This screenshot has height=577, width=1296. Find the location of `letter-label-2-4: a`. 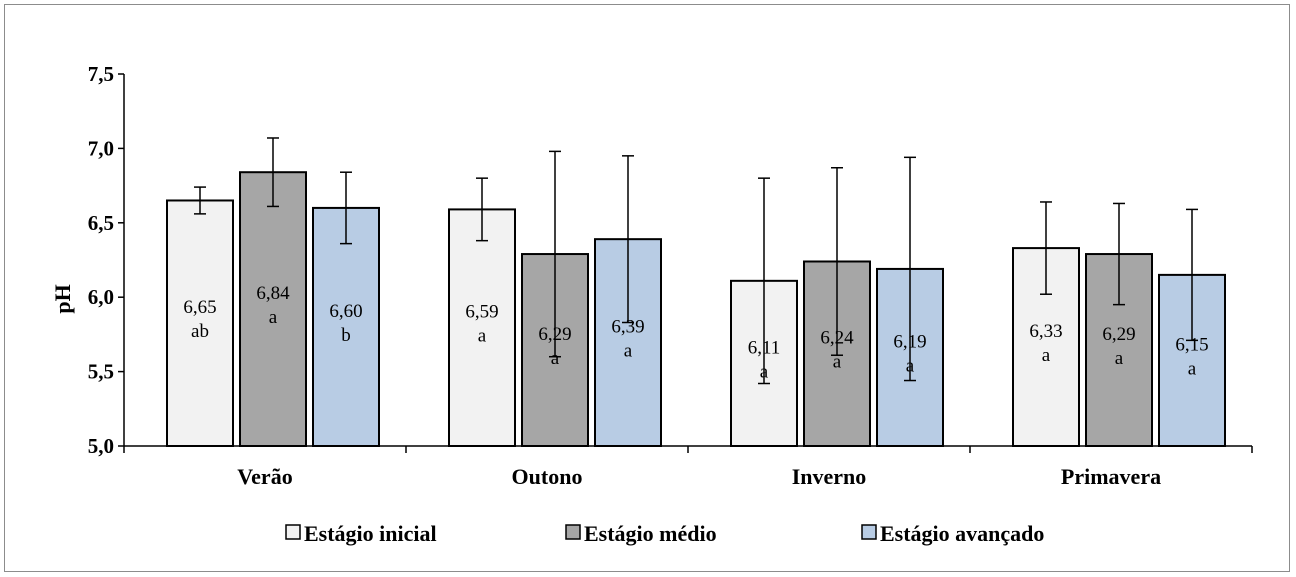

letter-label-2-4: a is located at coordinates (1119, 358).